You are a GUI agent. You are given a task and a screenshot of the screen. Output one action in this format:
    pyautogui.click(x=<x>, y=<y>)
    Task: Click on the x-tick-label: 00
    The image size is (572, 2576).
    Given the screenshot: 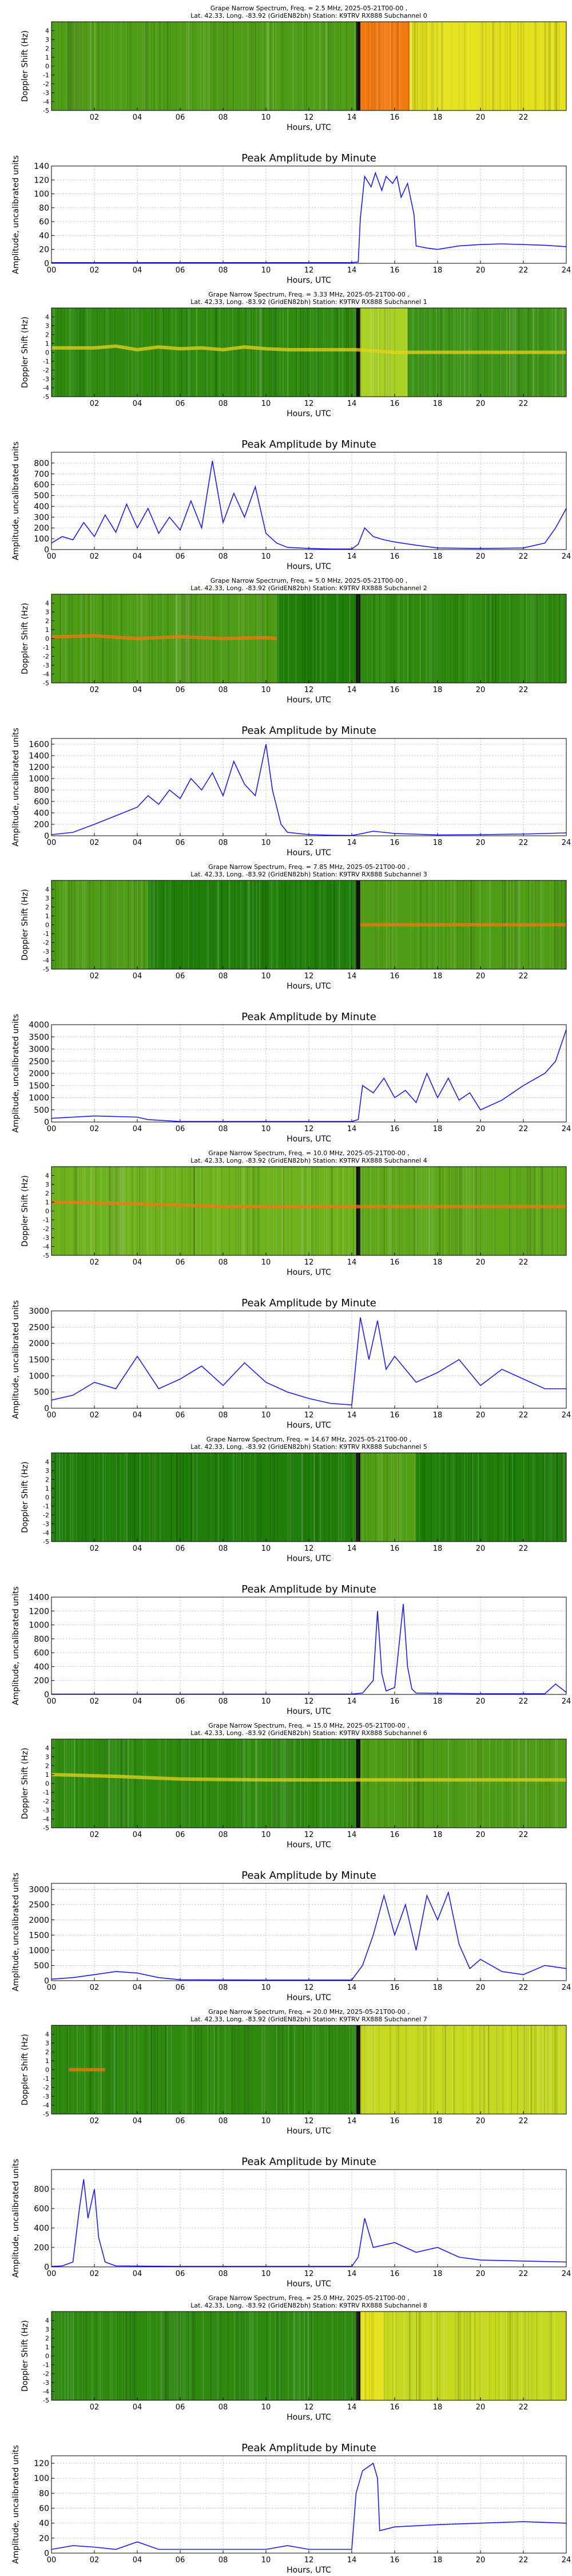 What is the action you would take?
    pyautogui.click(x=52, y=843)
    